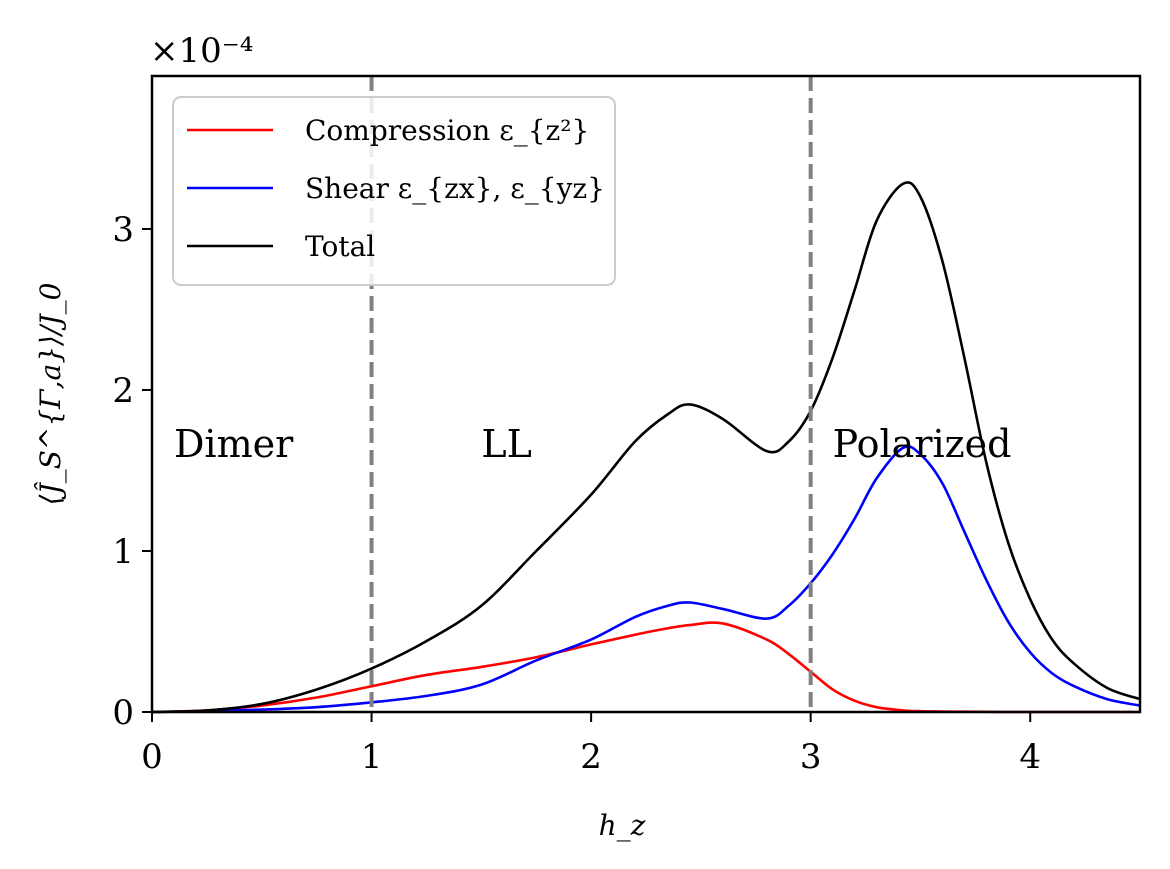 This screenshot has width=1170, height=869. I want to click on legend-label: Shear ε_{zx}, ε_{yz}, so click(455, 188).